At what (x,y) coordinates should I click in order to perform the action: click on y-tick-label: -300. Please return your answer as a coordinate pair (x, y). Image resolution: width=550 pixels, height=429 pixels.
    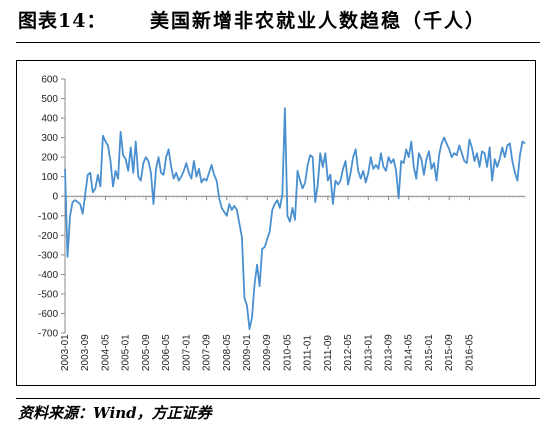
    Looking at the image, I should click on (48, 255).